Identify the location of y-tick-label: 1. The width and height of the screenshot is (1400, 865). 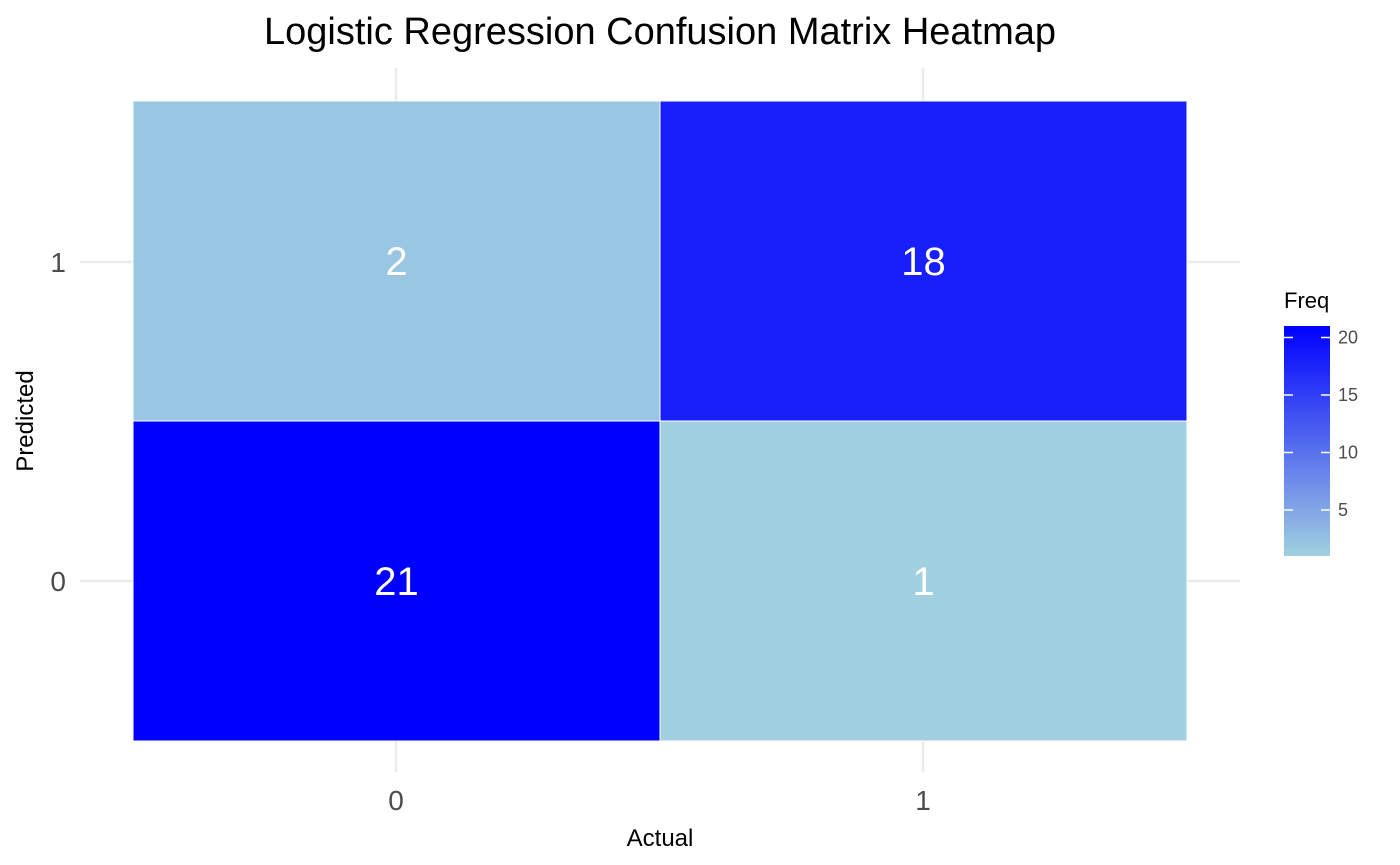
(58, 262).